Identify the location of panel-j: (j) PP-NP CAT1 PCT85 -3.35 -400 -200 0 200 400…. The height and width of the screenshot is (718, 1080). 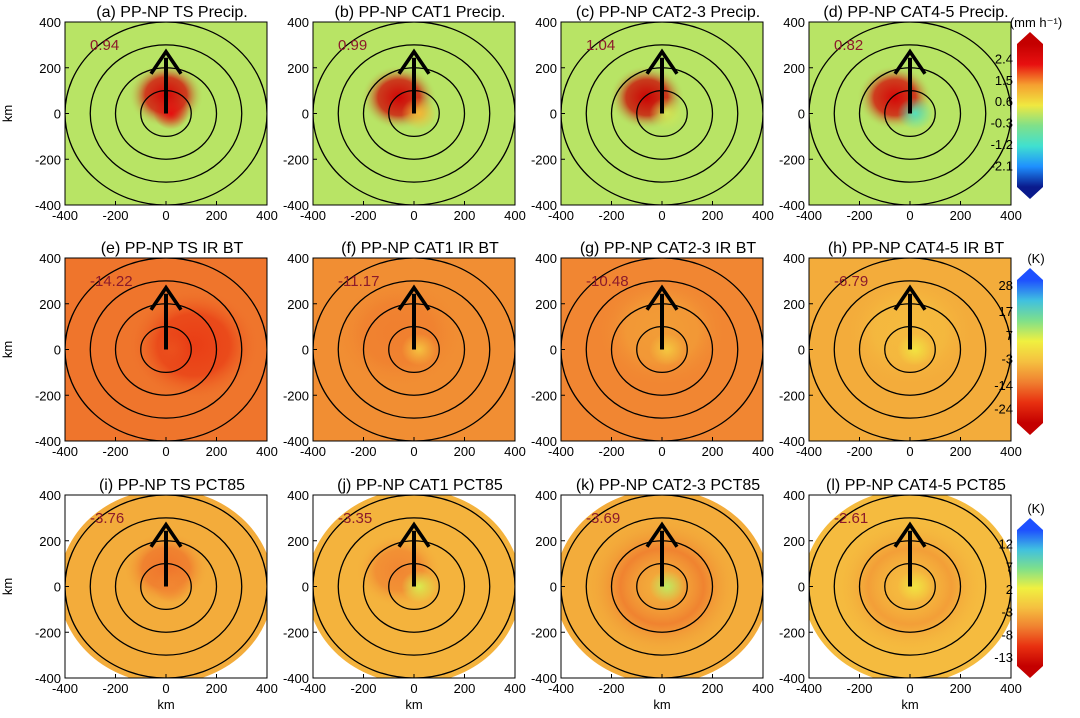
(404, 594).